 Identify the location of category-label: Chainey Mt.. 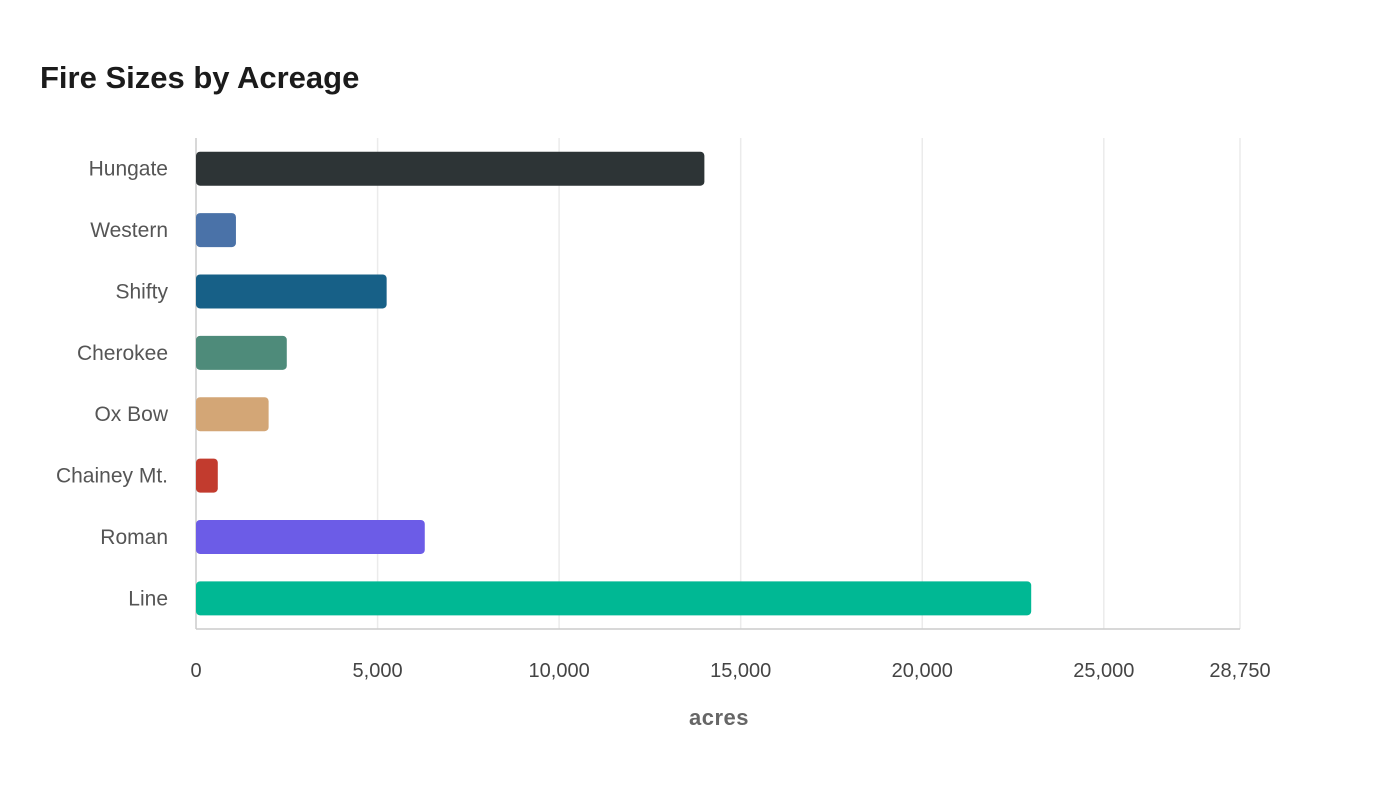
(112, 476).